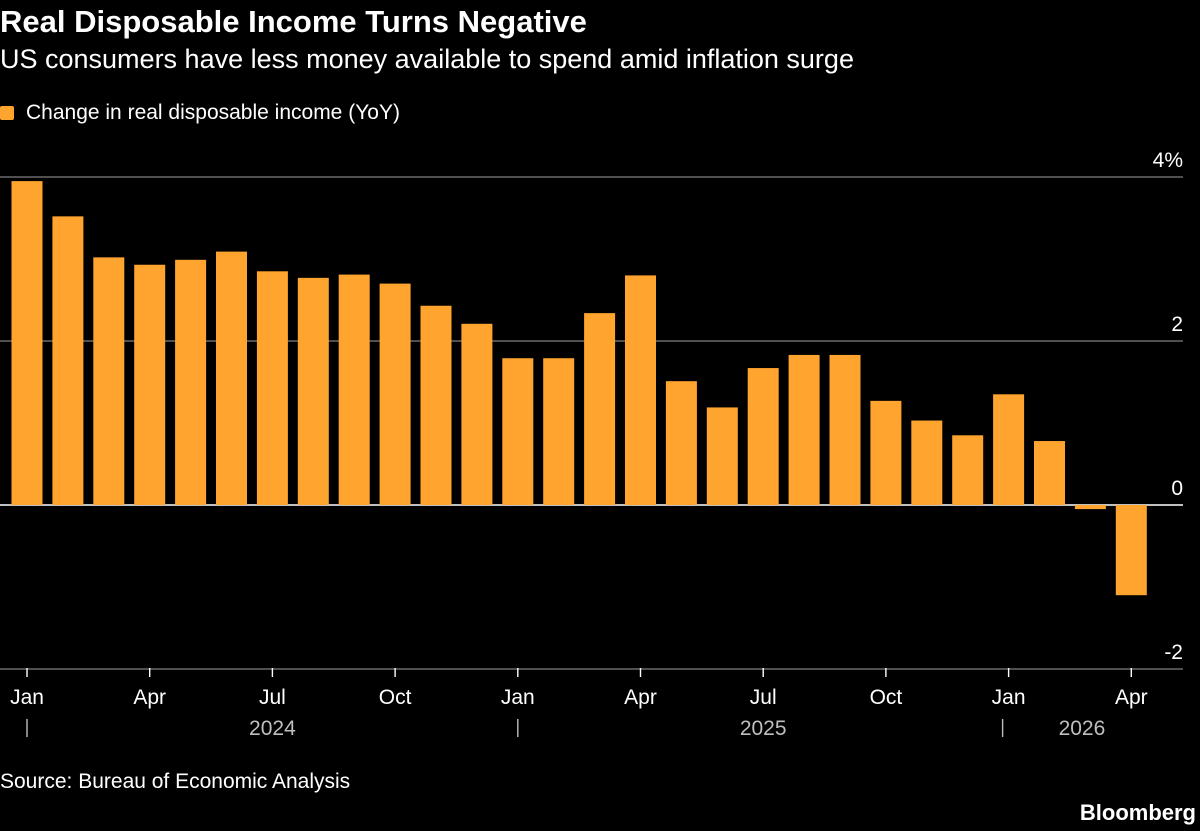 The width and height of the screenshot is (1200, 831). Describe the element at coordinates (1168, 406) in the screenshot. I see `y-axis-labels: 4% 2 0 -2` at that location.